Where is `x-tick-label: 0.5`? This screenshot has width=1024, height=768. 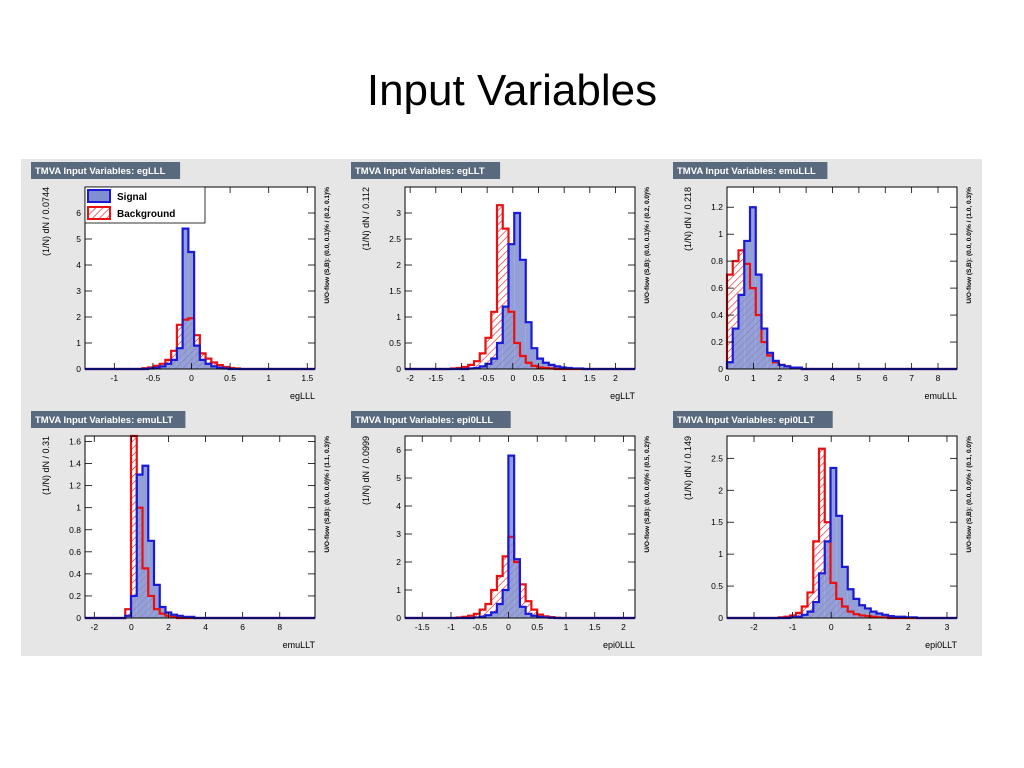
x-tick-label: 0.5 is located at coordinates (230, 378).